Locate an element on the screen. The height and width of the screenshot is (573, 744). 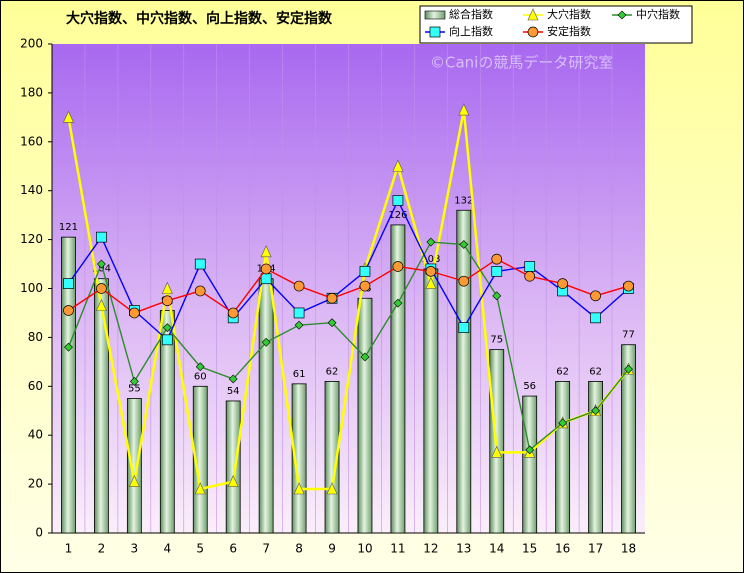
line is located at coordinates (348, 286).